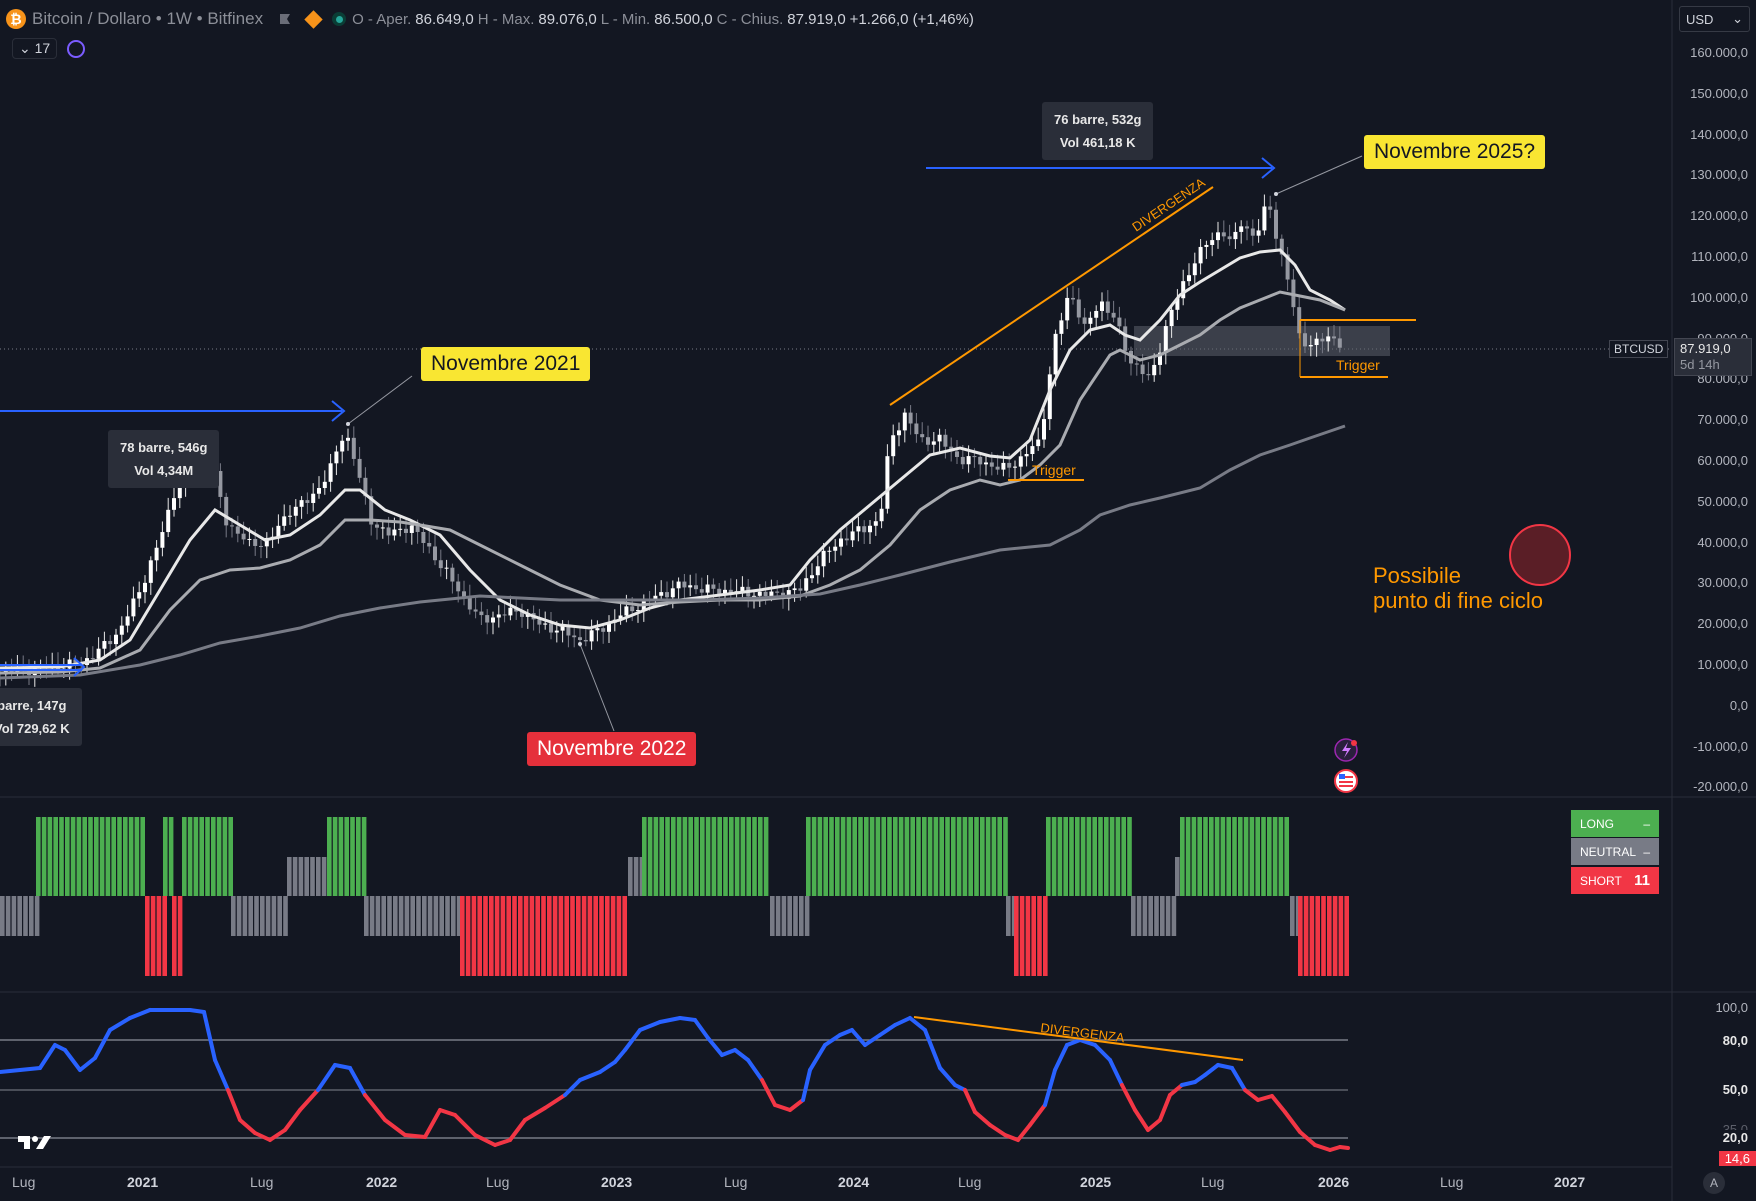 The width and height of the screenshot is (1756, 1201). Describe the element at coordinates (612, 749) in the screenshot. I see `label-november-2022: Novembre 2022` at that location.